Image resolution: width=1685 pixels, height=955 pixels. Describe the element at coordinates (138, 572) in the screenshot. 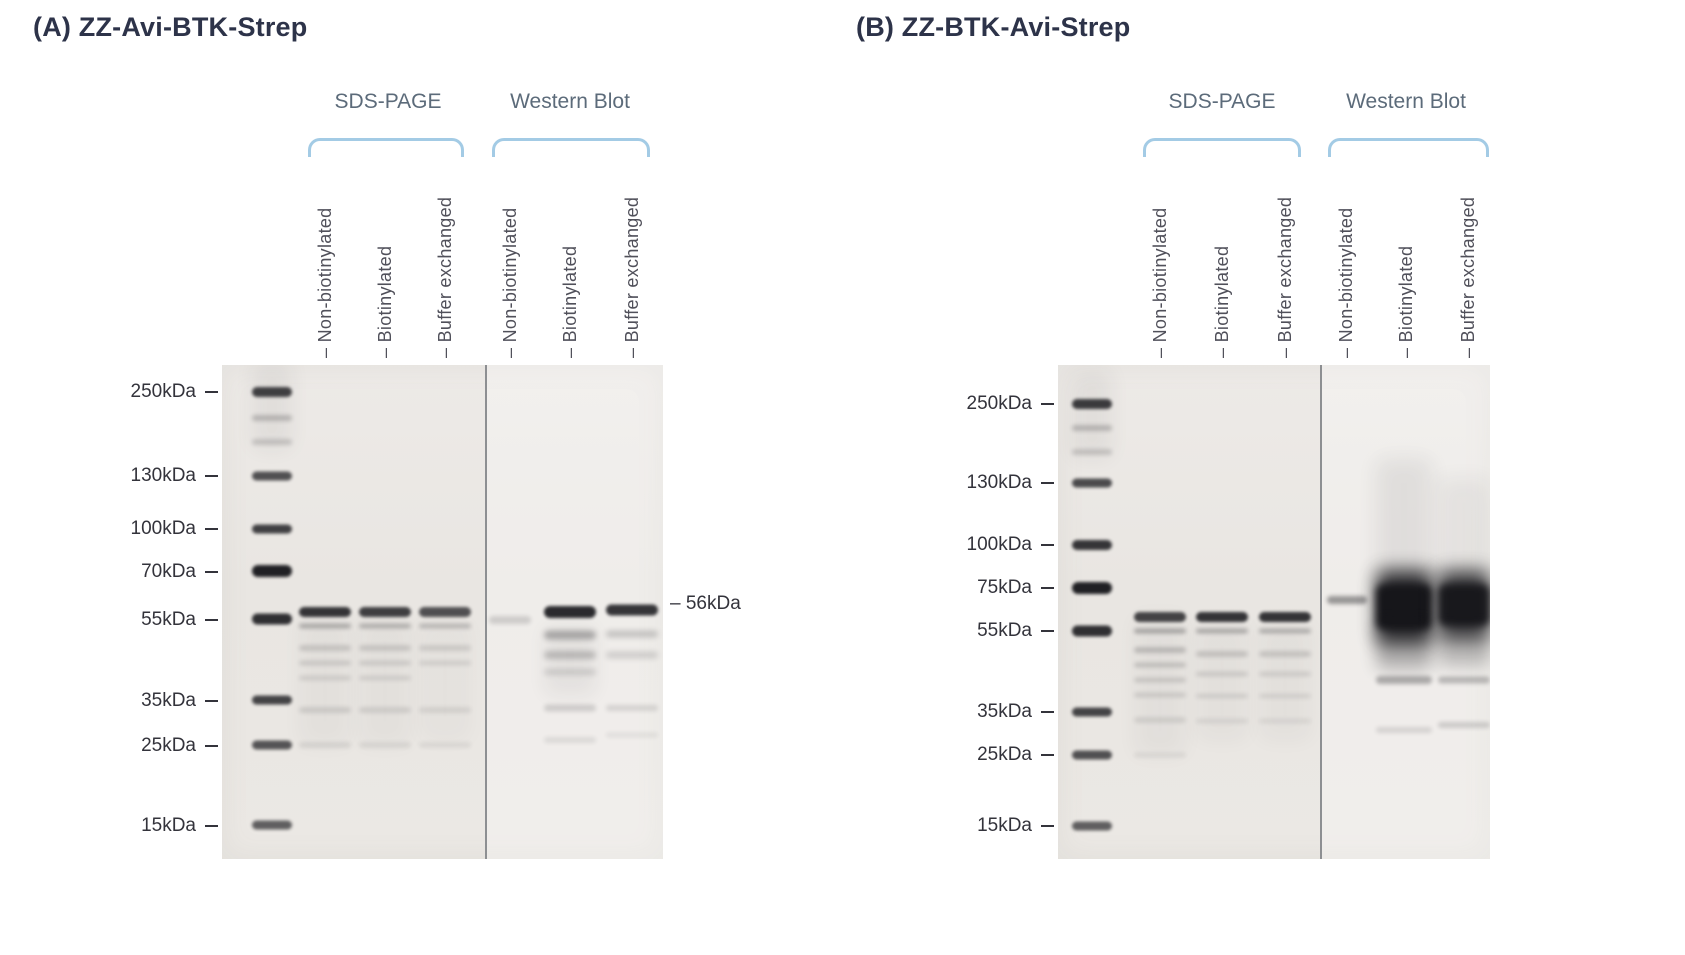

I see `mw-marker-row: 70kDa` at that location.